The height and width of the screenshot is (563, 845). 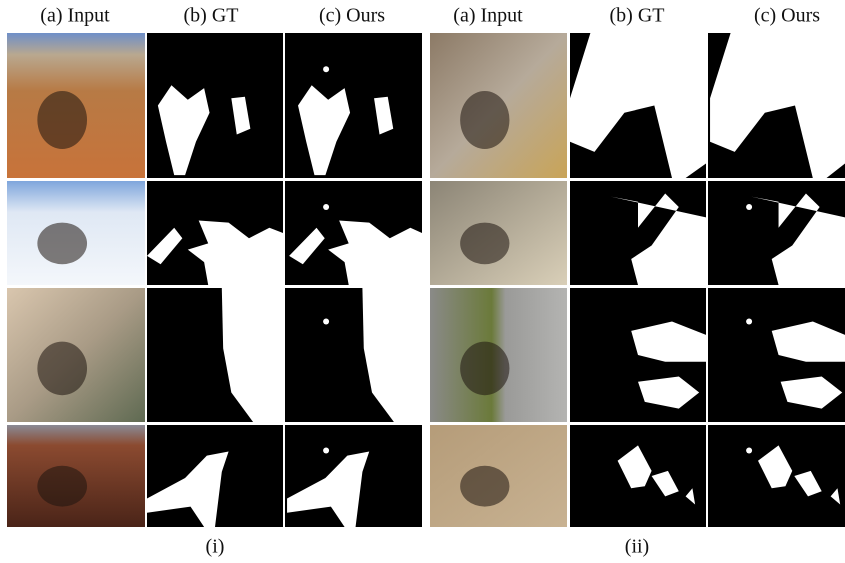 What do you see at coordinates (215, 547) in the screenshot?
I see `panel-caption: (i)` at bounding box center [215, 547].